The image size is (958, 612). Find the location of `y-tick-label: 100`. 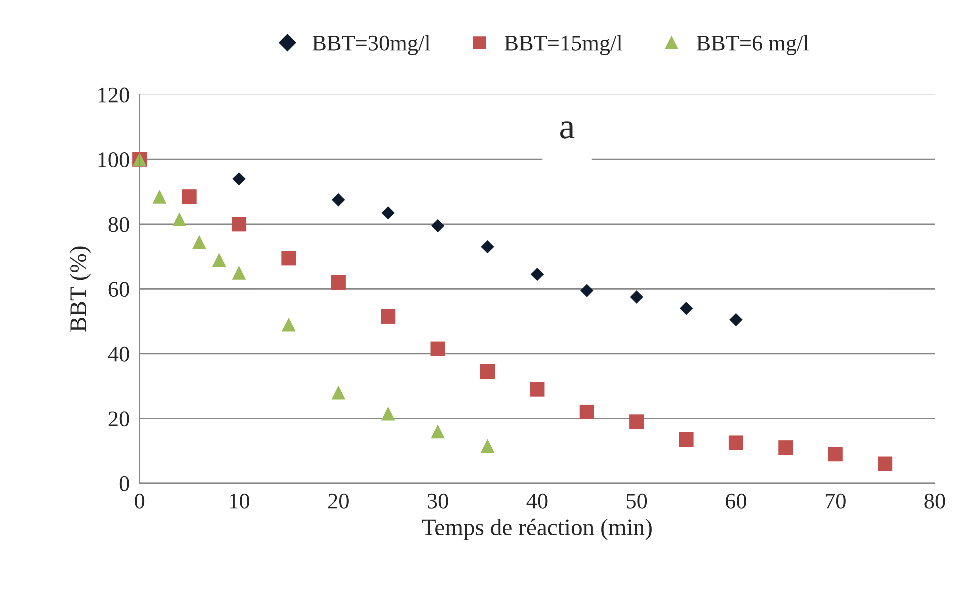

y-tick-label: 100 is located at coordinates (114, 160).